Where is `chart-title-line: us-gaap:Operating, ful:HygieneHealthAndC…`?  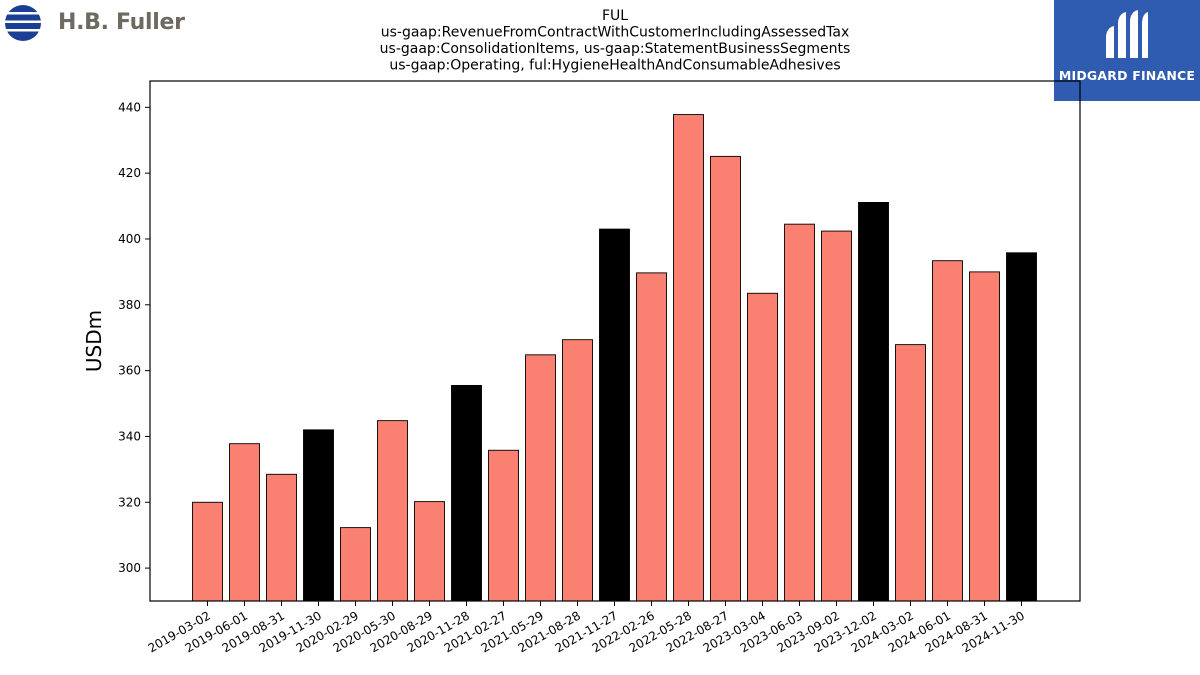 chart-title-line: us-gaap:Operating, ful:HygieneHealthAndC… is located at coordinates (614, 66).